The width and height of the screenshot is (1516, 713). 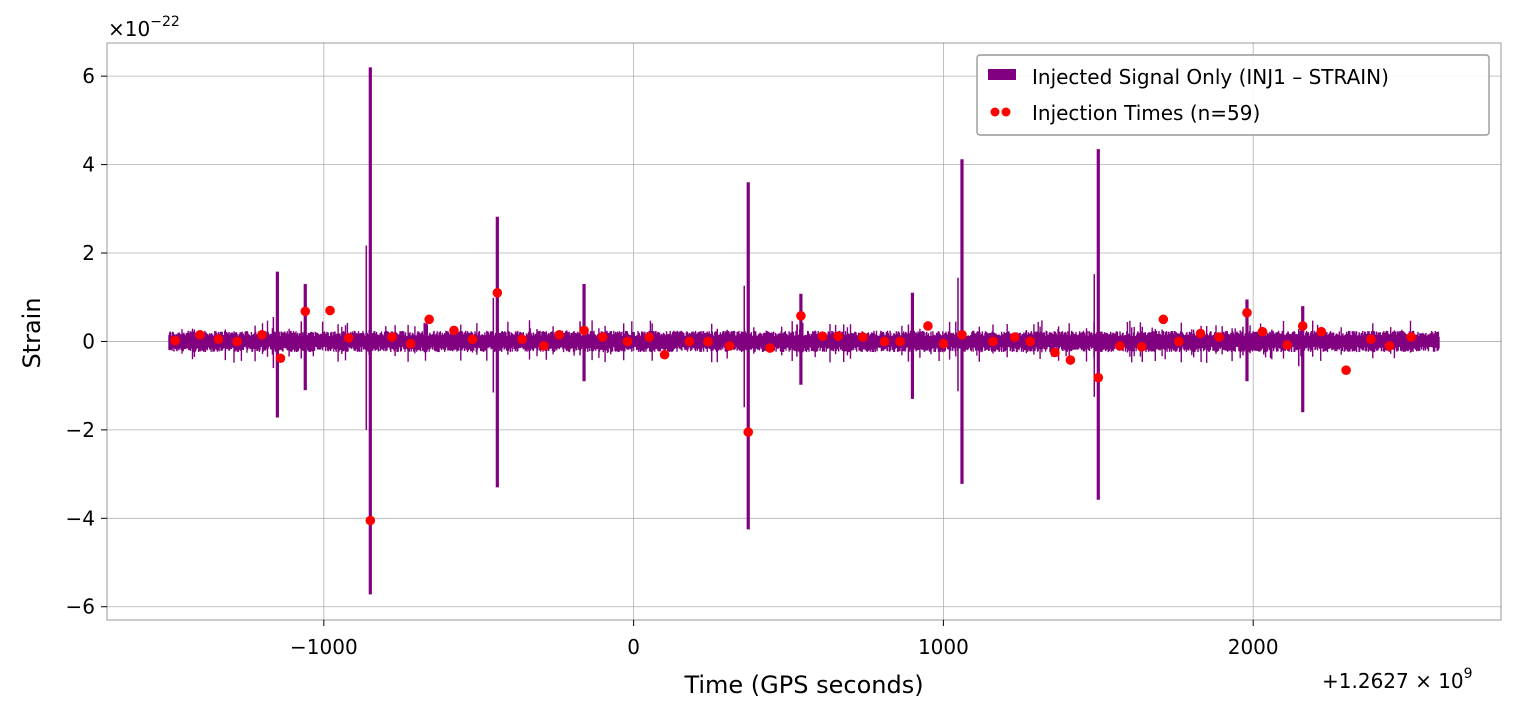 What do you see at coordinates (80, 518) in the screenshot?
I see `y-tick-label-1: −4` at bounding box center [80, 518].